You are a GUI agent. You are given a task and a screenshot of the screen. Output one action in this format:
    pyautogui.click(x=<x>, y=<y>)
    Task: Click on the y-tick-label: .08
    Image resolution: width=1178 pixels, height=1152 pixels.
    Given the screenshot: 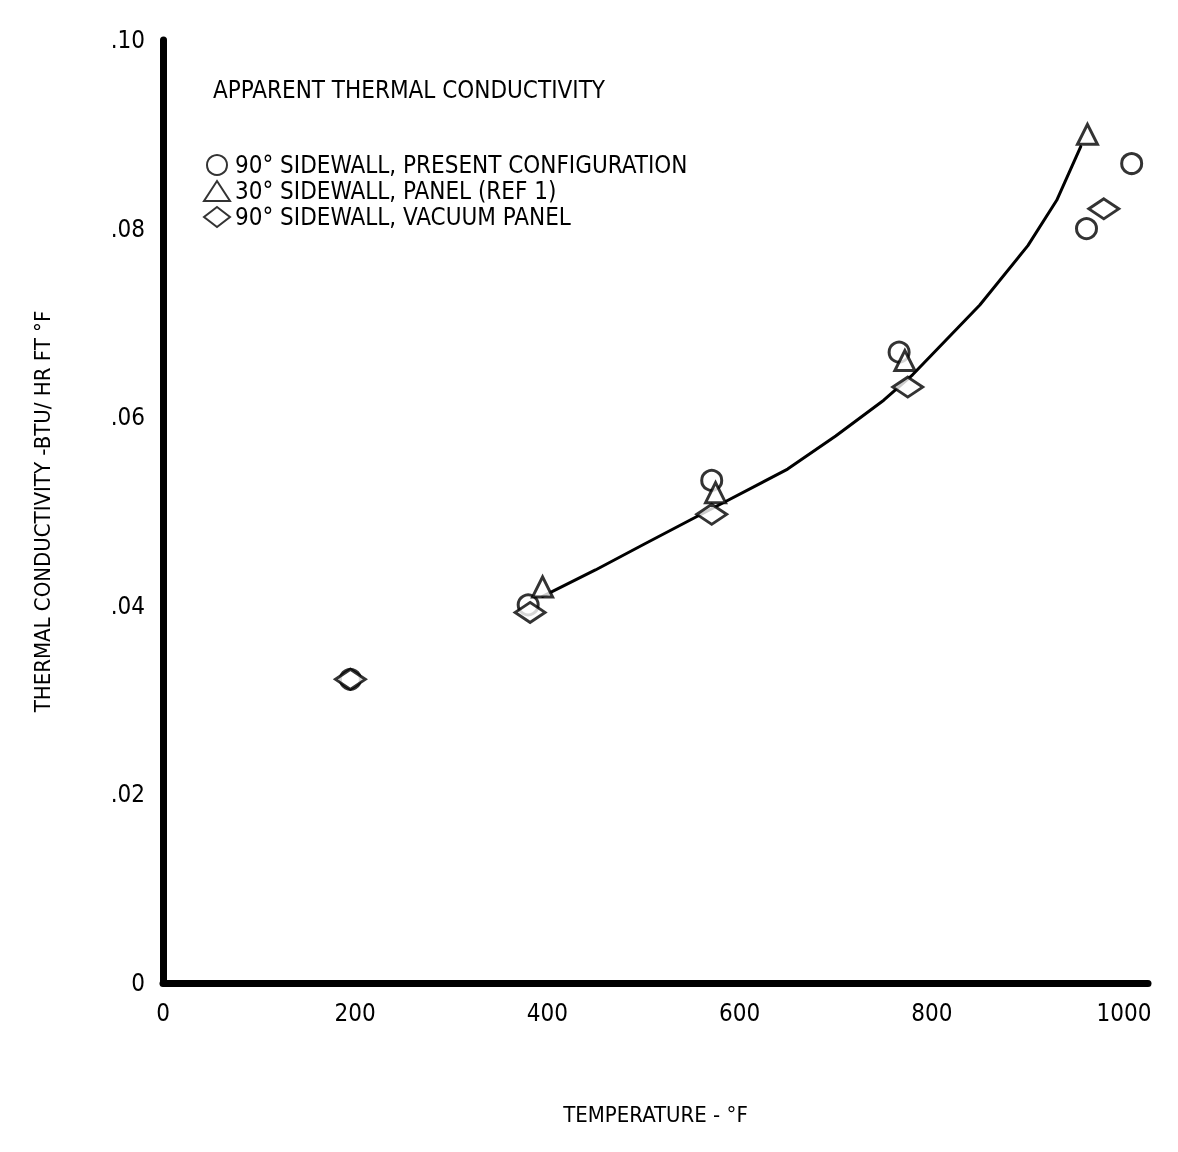 What is the action you would take?
    pyautogui.click(x=127, y=228)
    